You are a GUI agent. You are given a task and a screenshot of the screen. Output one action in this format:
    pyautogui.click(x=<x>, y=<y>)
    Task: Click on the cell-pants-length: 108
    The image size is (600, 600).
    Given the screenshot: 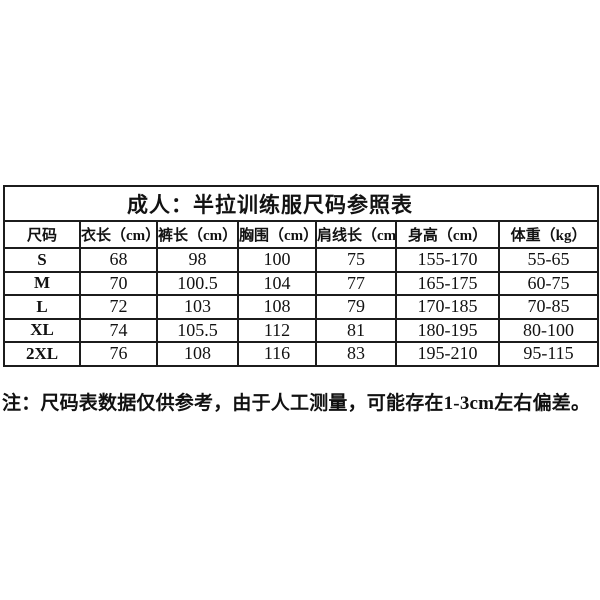 What is the action you would take?
    pyautogui.click(x=197, y=354)
    